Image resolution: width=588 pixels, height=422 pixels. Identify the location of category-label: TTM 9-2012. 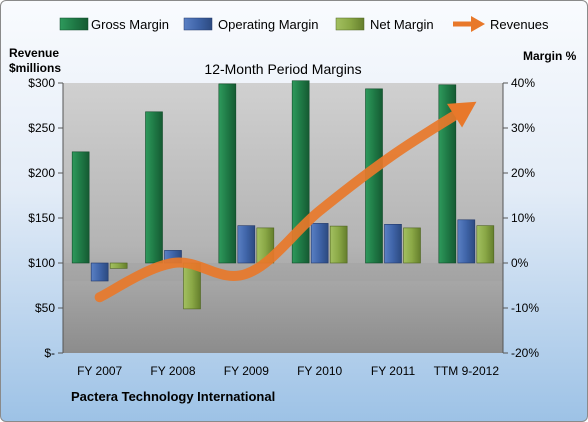
(467, 371).